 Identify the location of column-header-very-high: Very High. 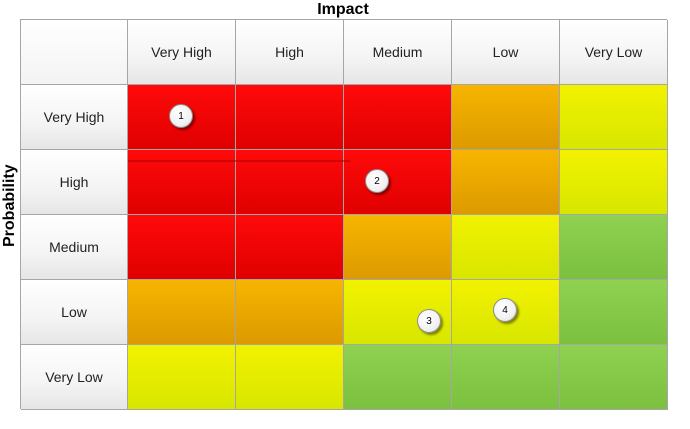
(182, 52).